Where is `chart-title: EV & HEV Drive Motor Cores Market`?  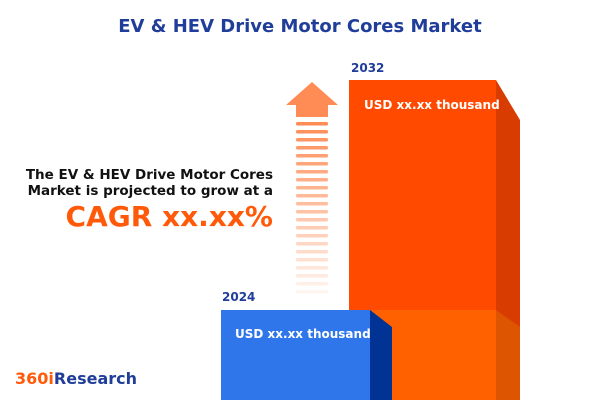 chart-title: EV & HEV Drive Motor Cores Market is located at coordinates (300, 26).